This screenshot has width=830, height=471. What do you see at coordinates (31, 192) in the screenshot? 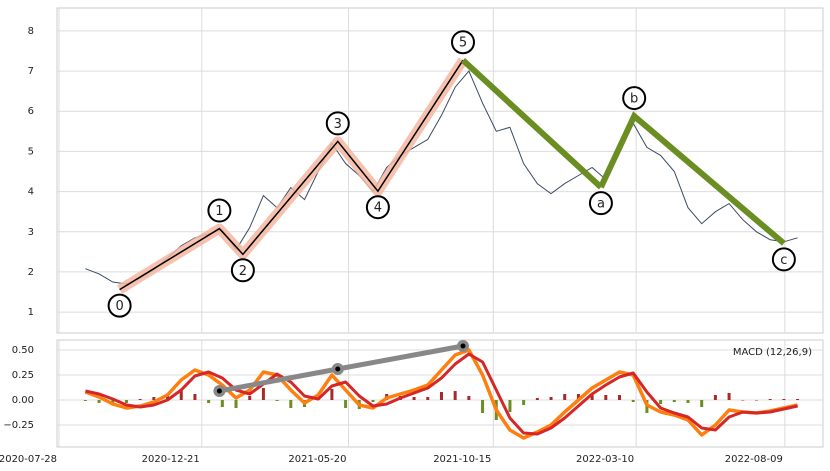
I see `y-tick-label: 4` at bounding box center [31, 192].